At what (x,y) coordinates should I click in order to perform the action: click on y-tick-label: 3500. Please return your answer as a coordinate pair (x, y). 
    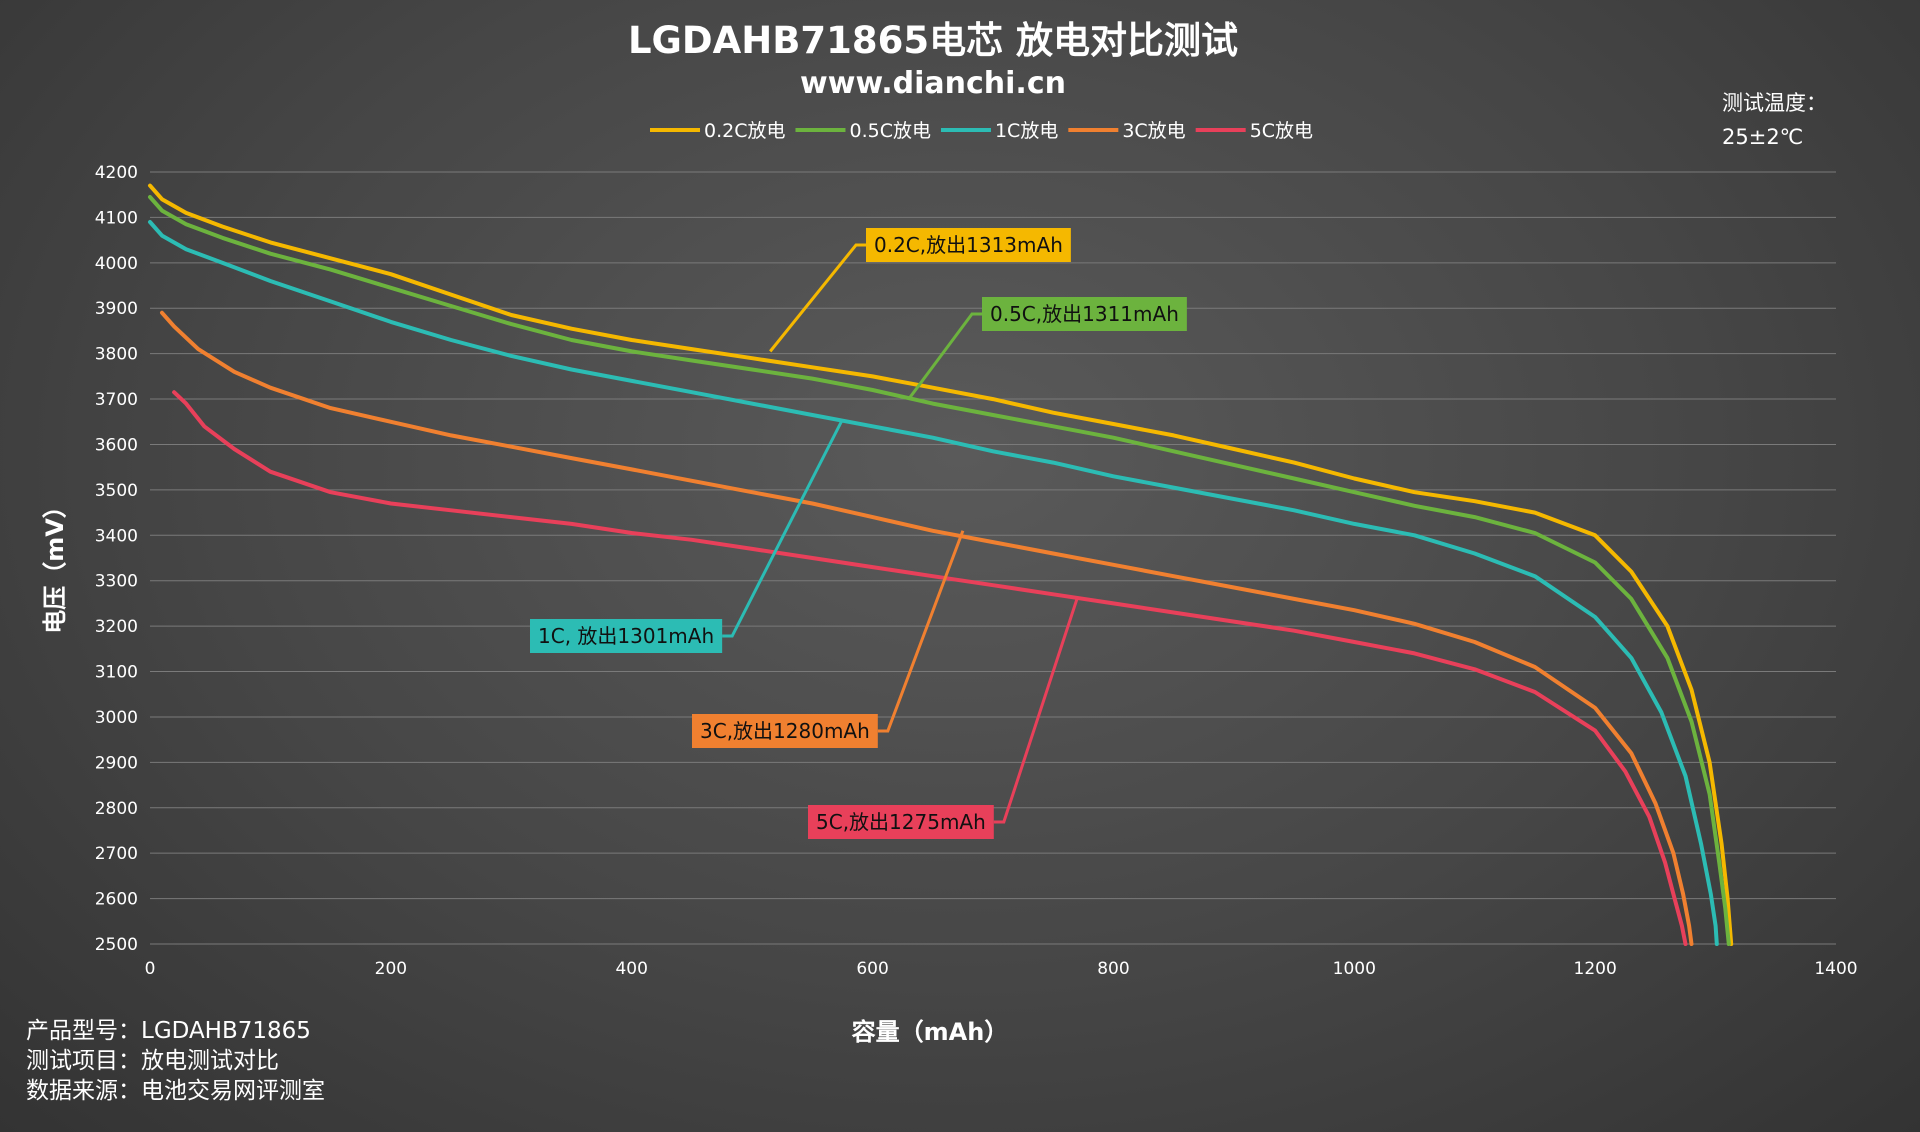
    Looking at the image, I should click on (116, 491).